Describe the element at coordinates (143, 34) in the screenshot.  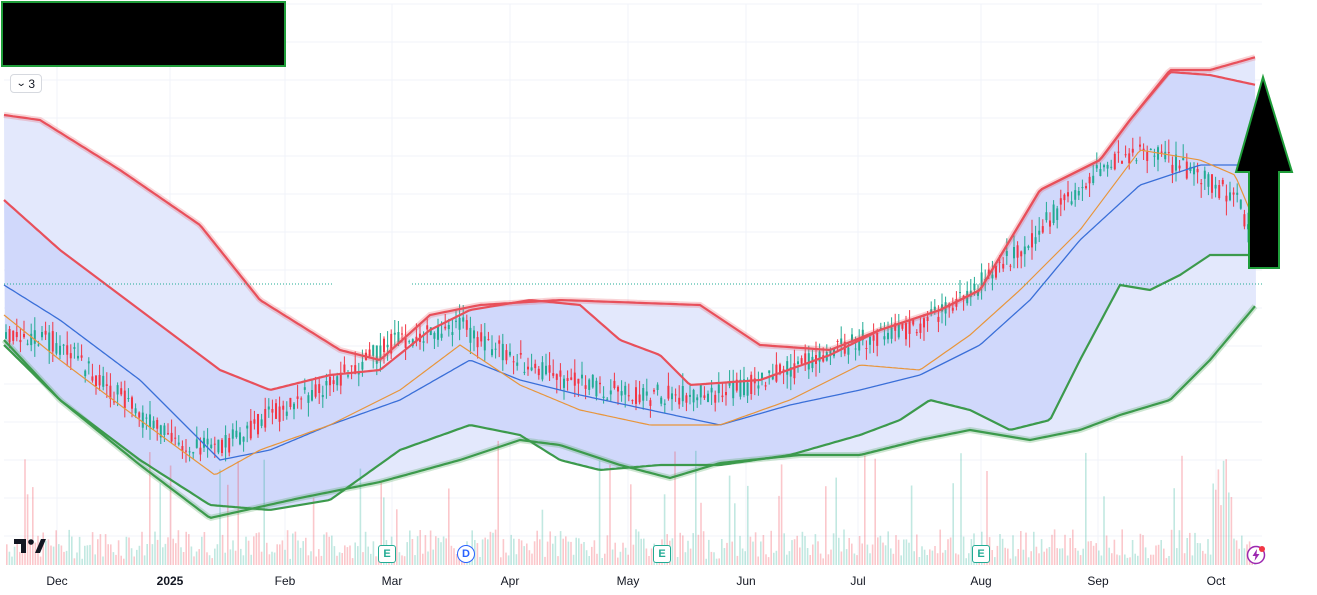
I see `redacted-symbol-box` at that location.